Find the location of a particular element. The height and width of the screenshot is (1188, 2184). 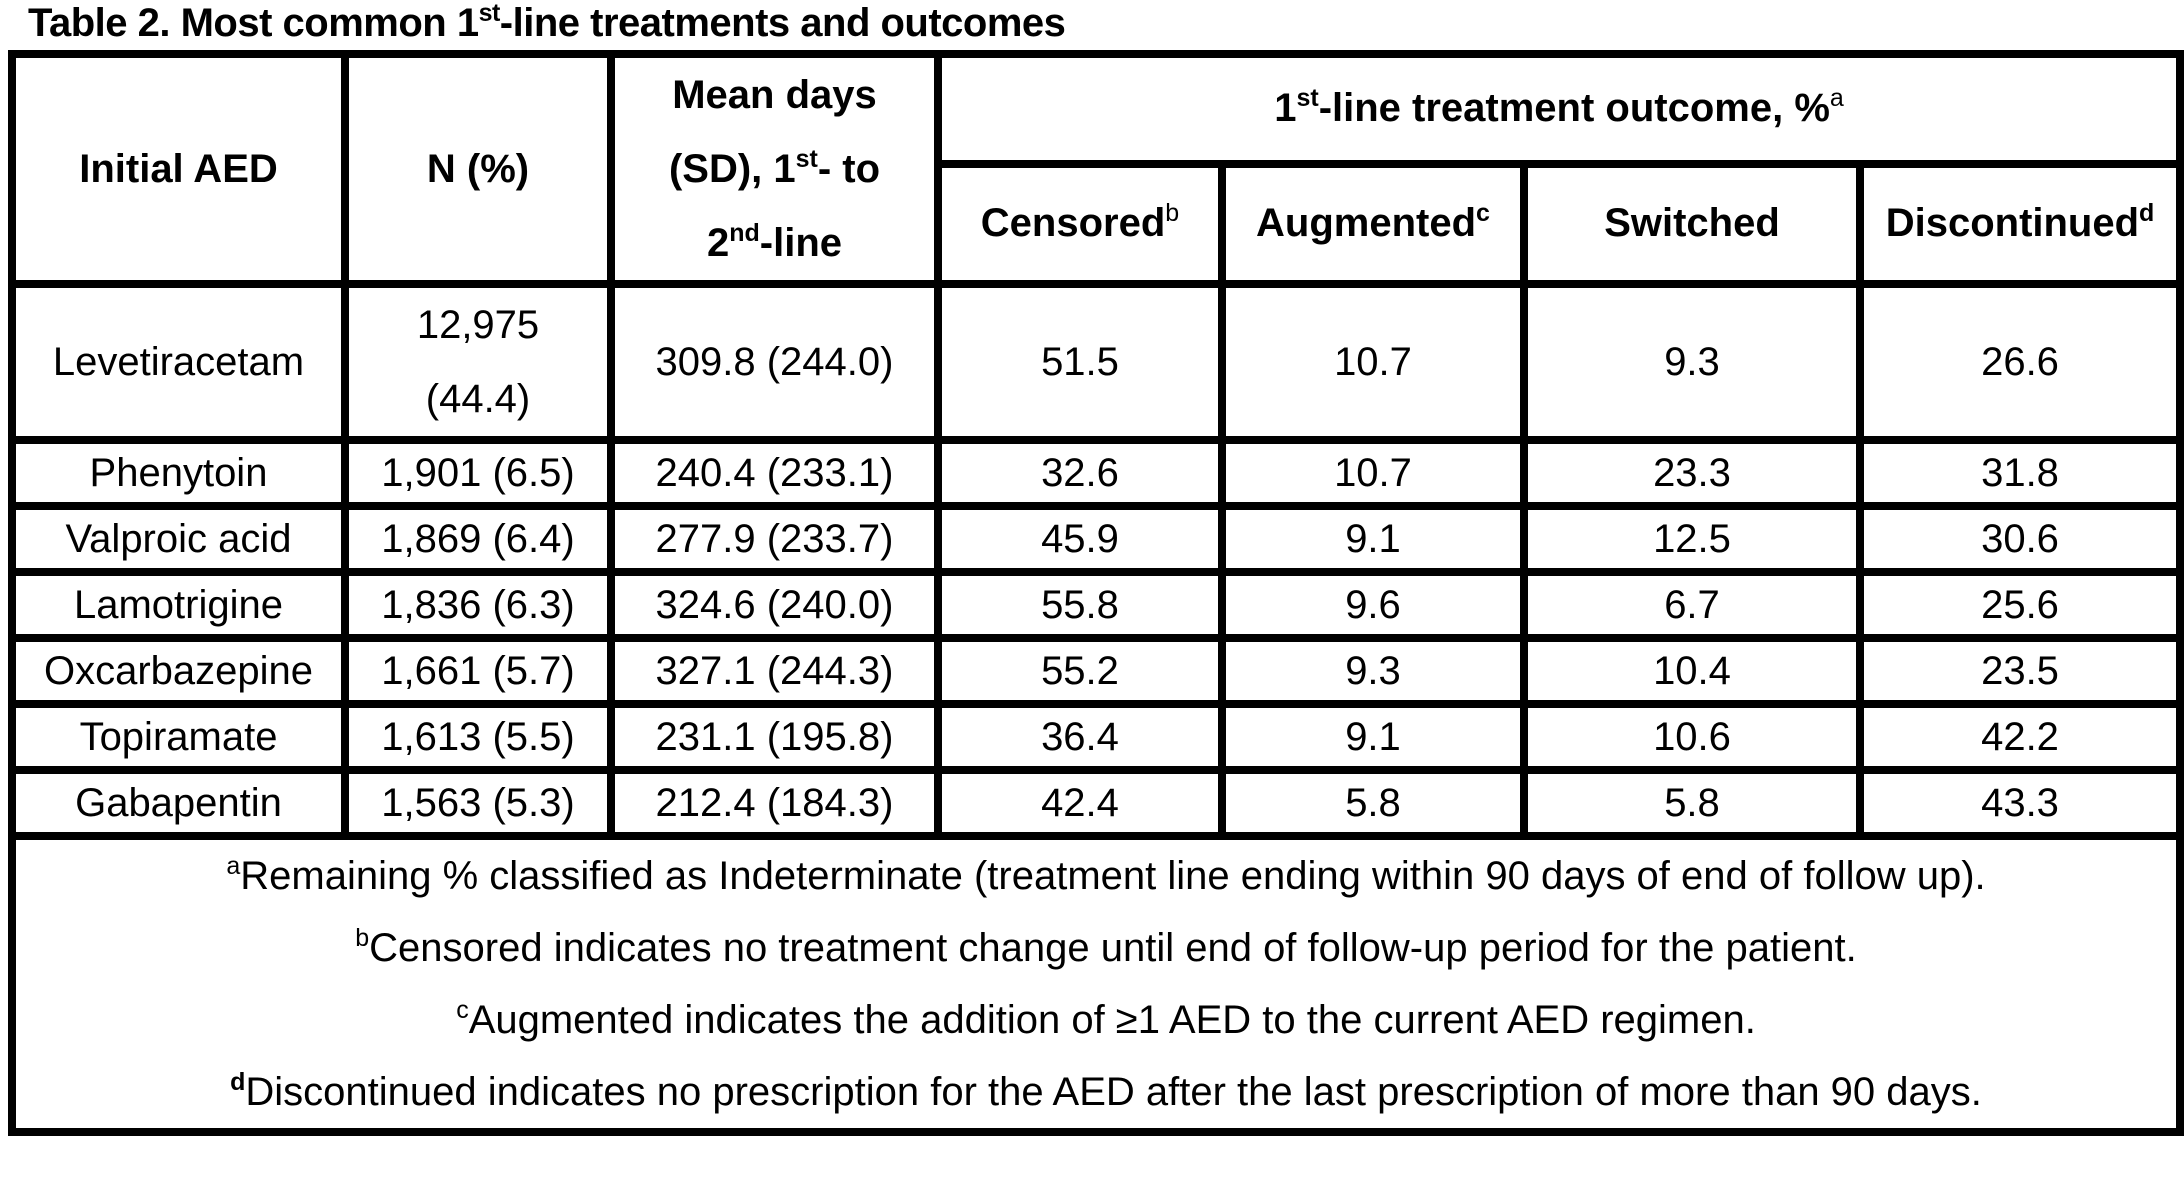

cell-n-pct: 1,563 (5.3) is located at coordinates (478, 803).